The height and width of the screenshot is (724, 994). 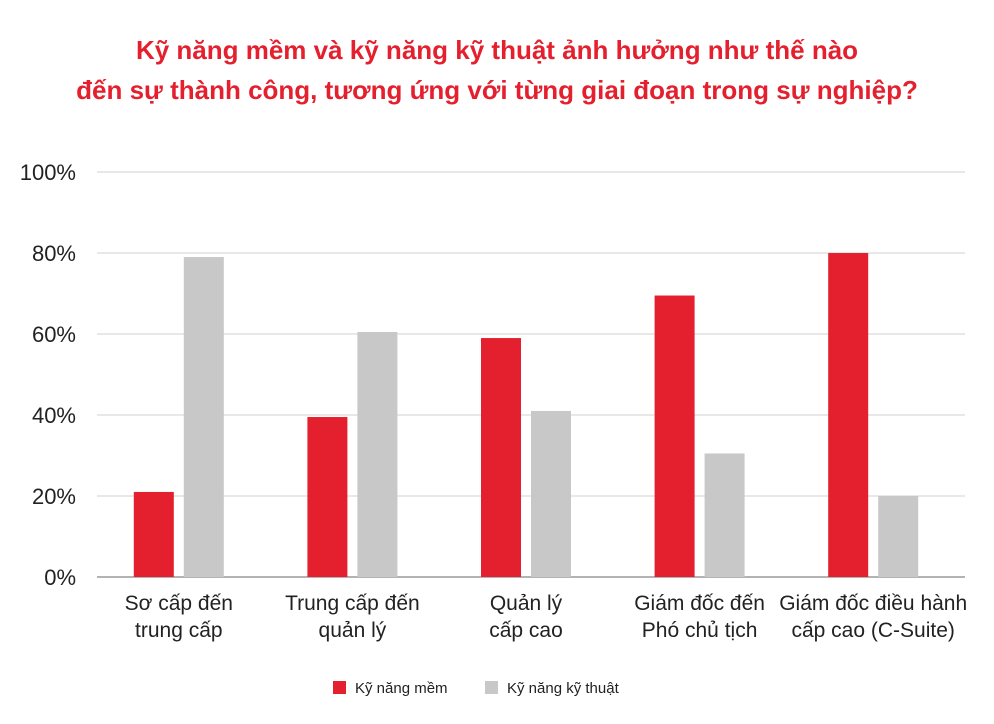 I want to click on x-category-label: Sơ cấp đến trung cấp, so click(x=179, y=617).